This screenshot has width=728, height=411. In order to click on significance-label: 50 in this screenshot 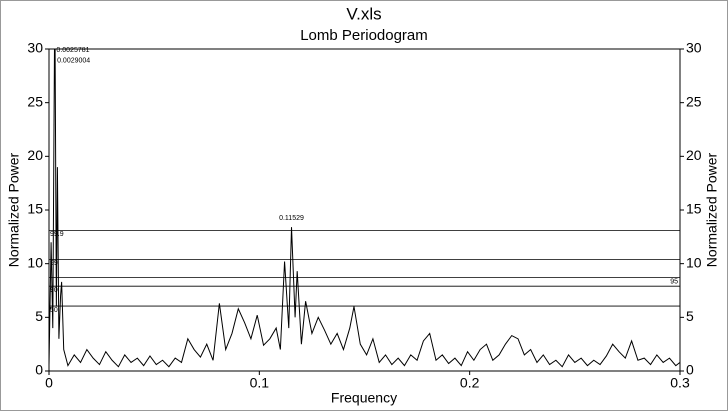, I will do `click(54, 310)`.